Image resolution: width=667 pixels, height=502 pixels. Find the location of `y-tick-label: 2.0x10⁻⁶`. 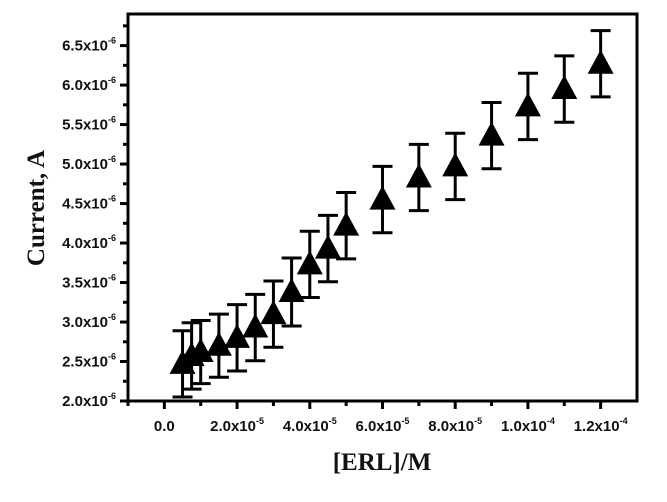

y-tick-label: 2.0x10⁻⁶ is located at coordinates (89, 400).